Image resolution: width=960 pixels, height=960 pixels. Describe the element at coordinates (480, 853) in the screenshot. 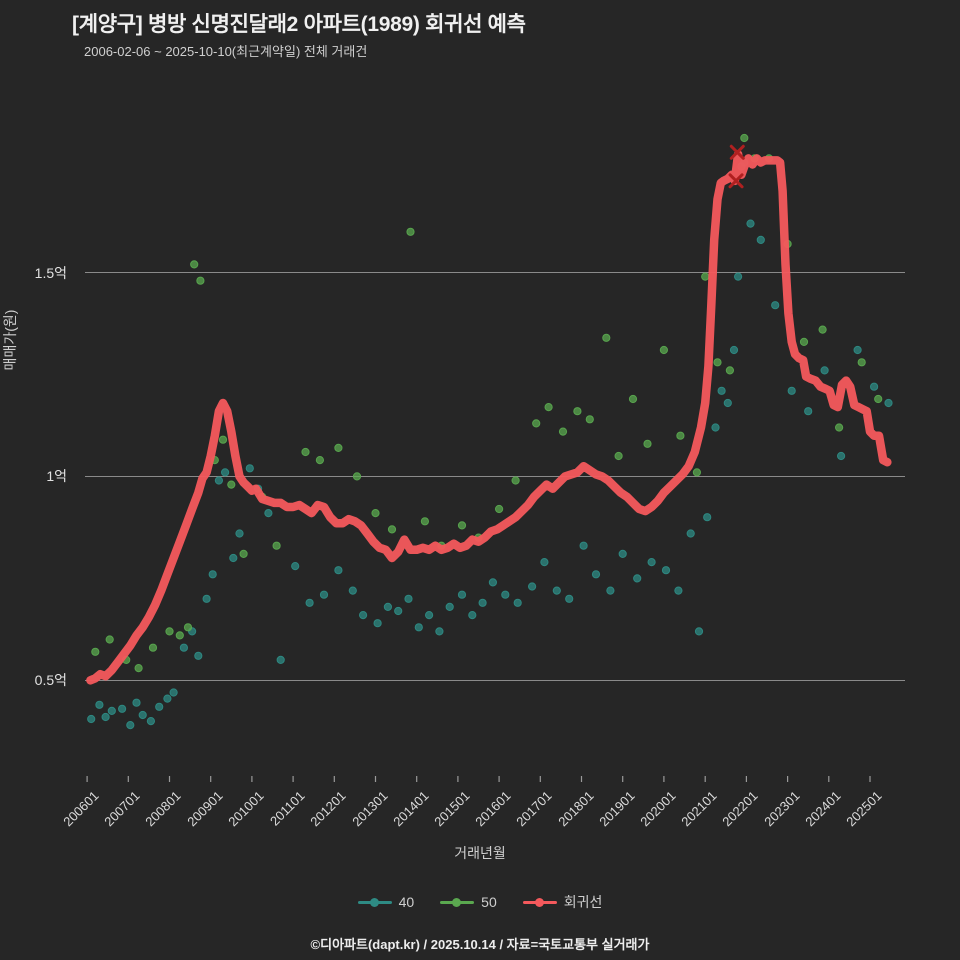

I see `x-axis-title: 거래년월` at that location.